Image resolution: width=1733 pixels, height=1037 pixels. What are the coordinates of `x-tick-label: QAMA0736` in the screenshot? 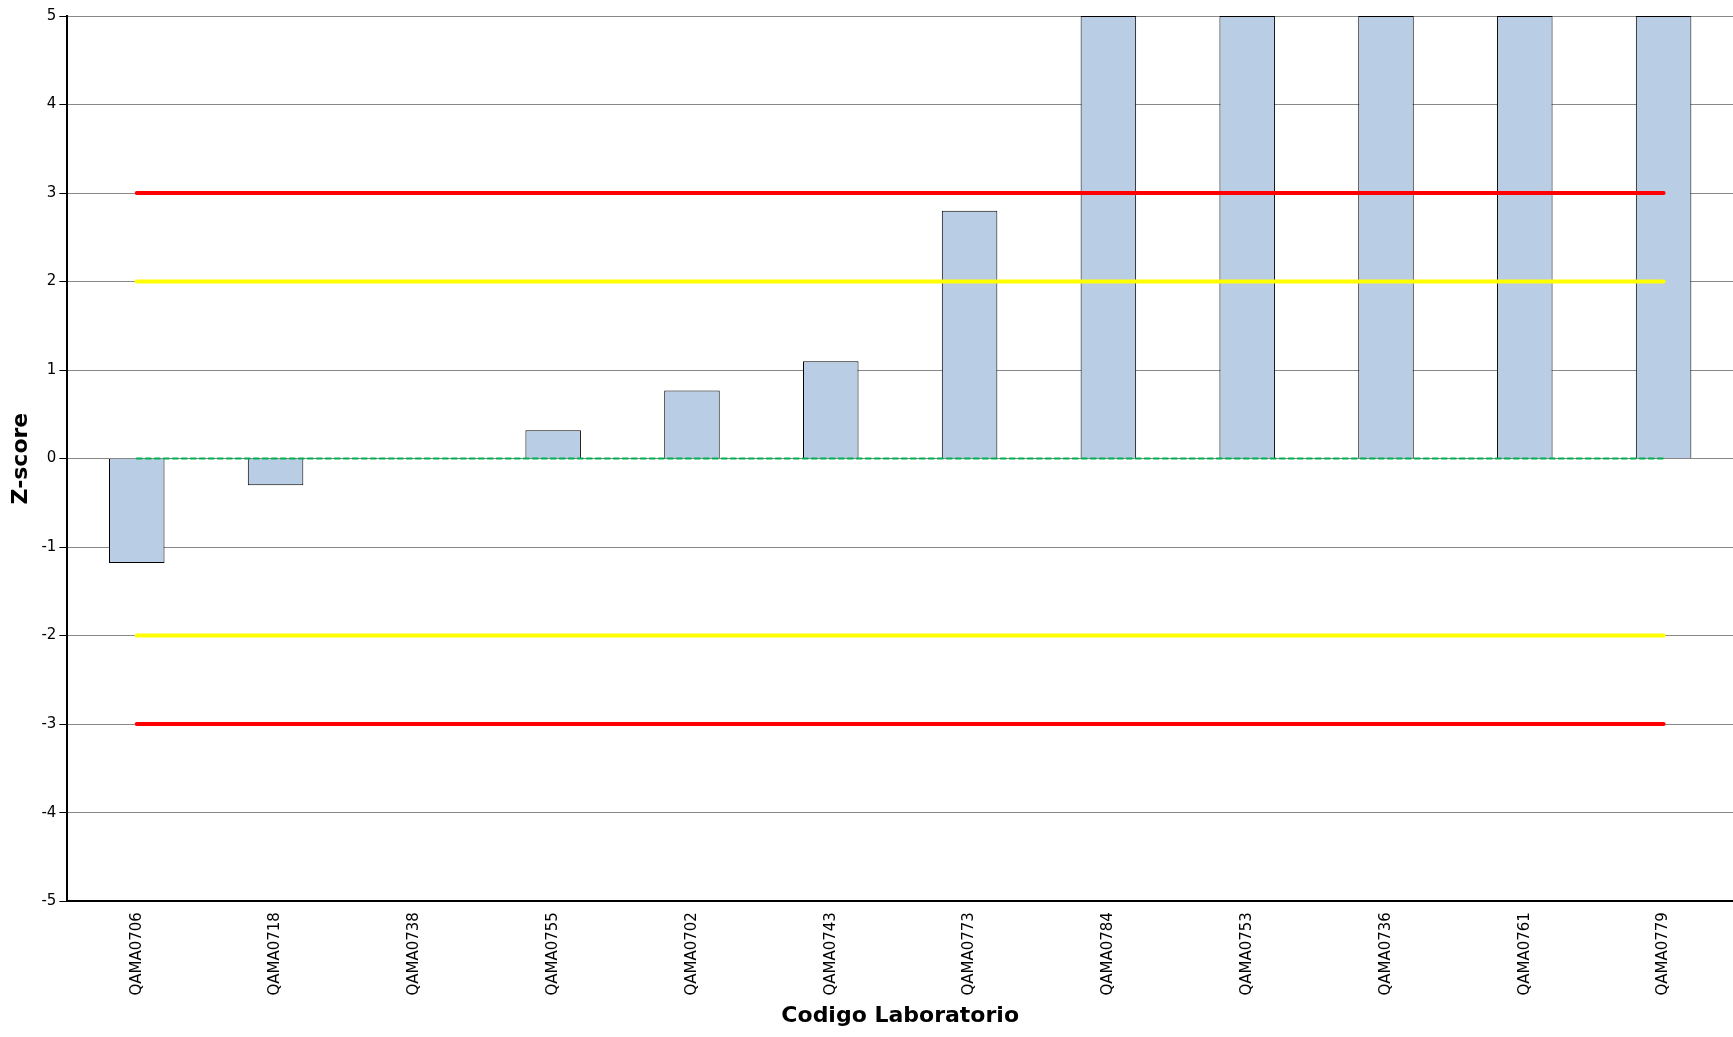 It's located at (1384, 954).